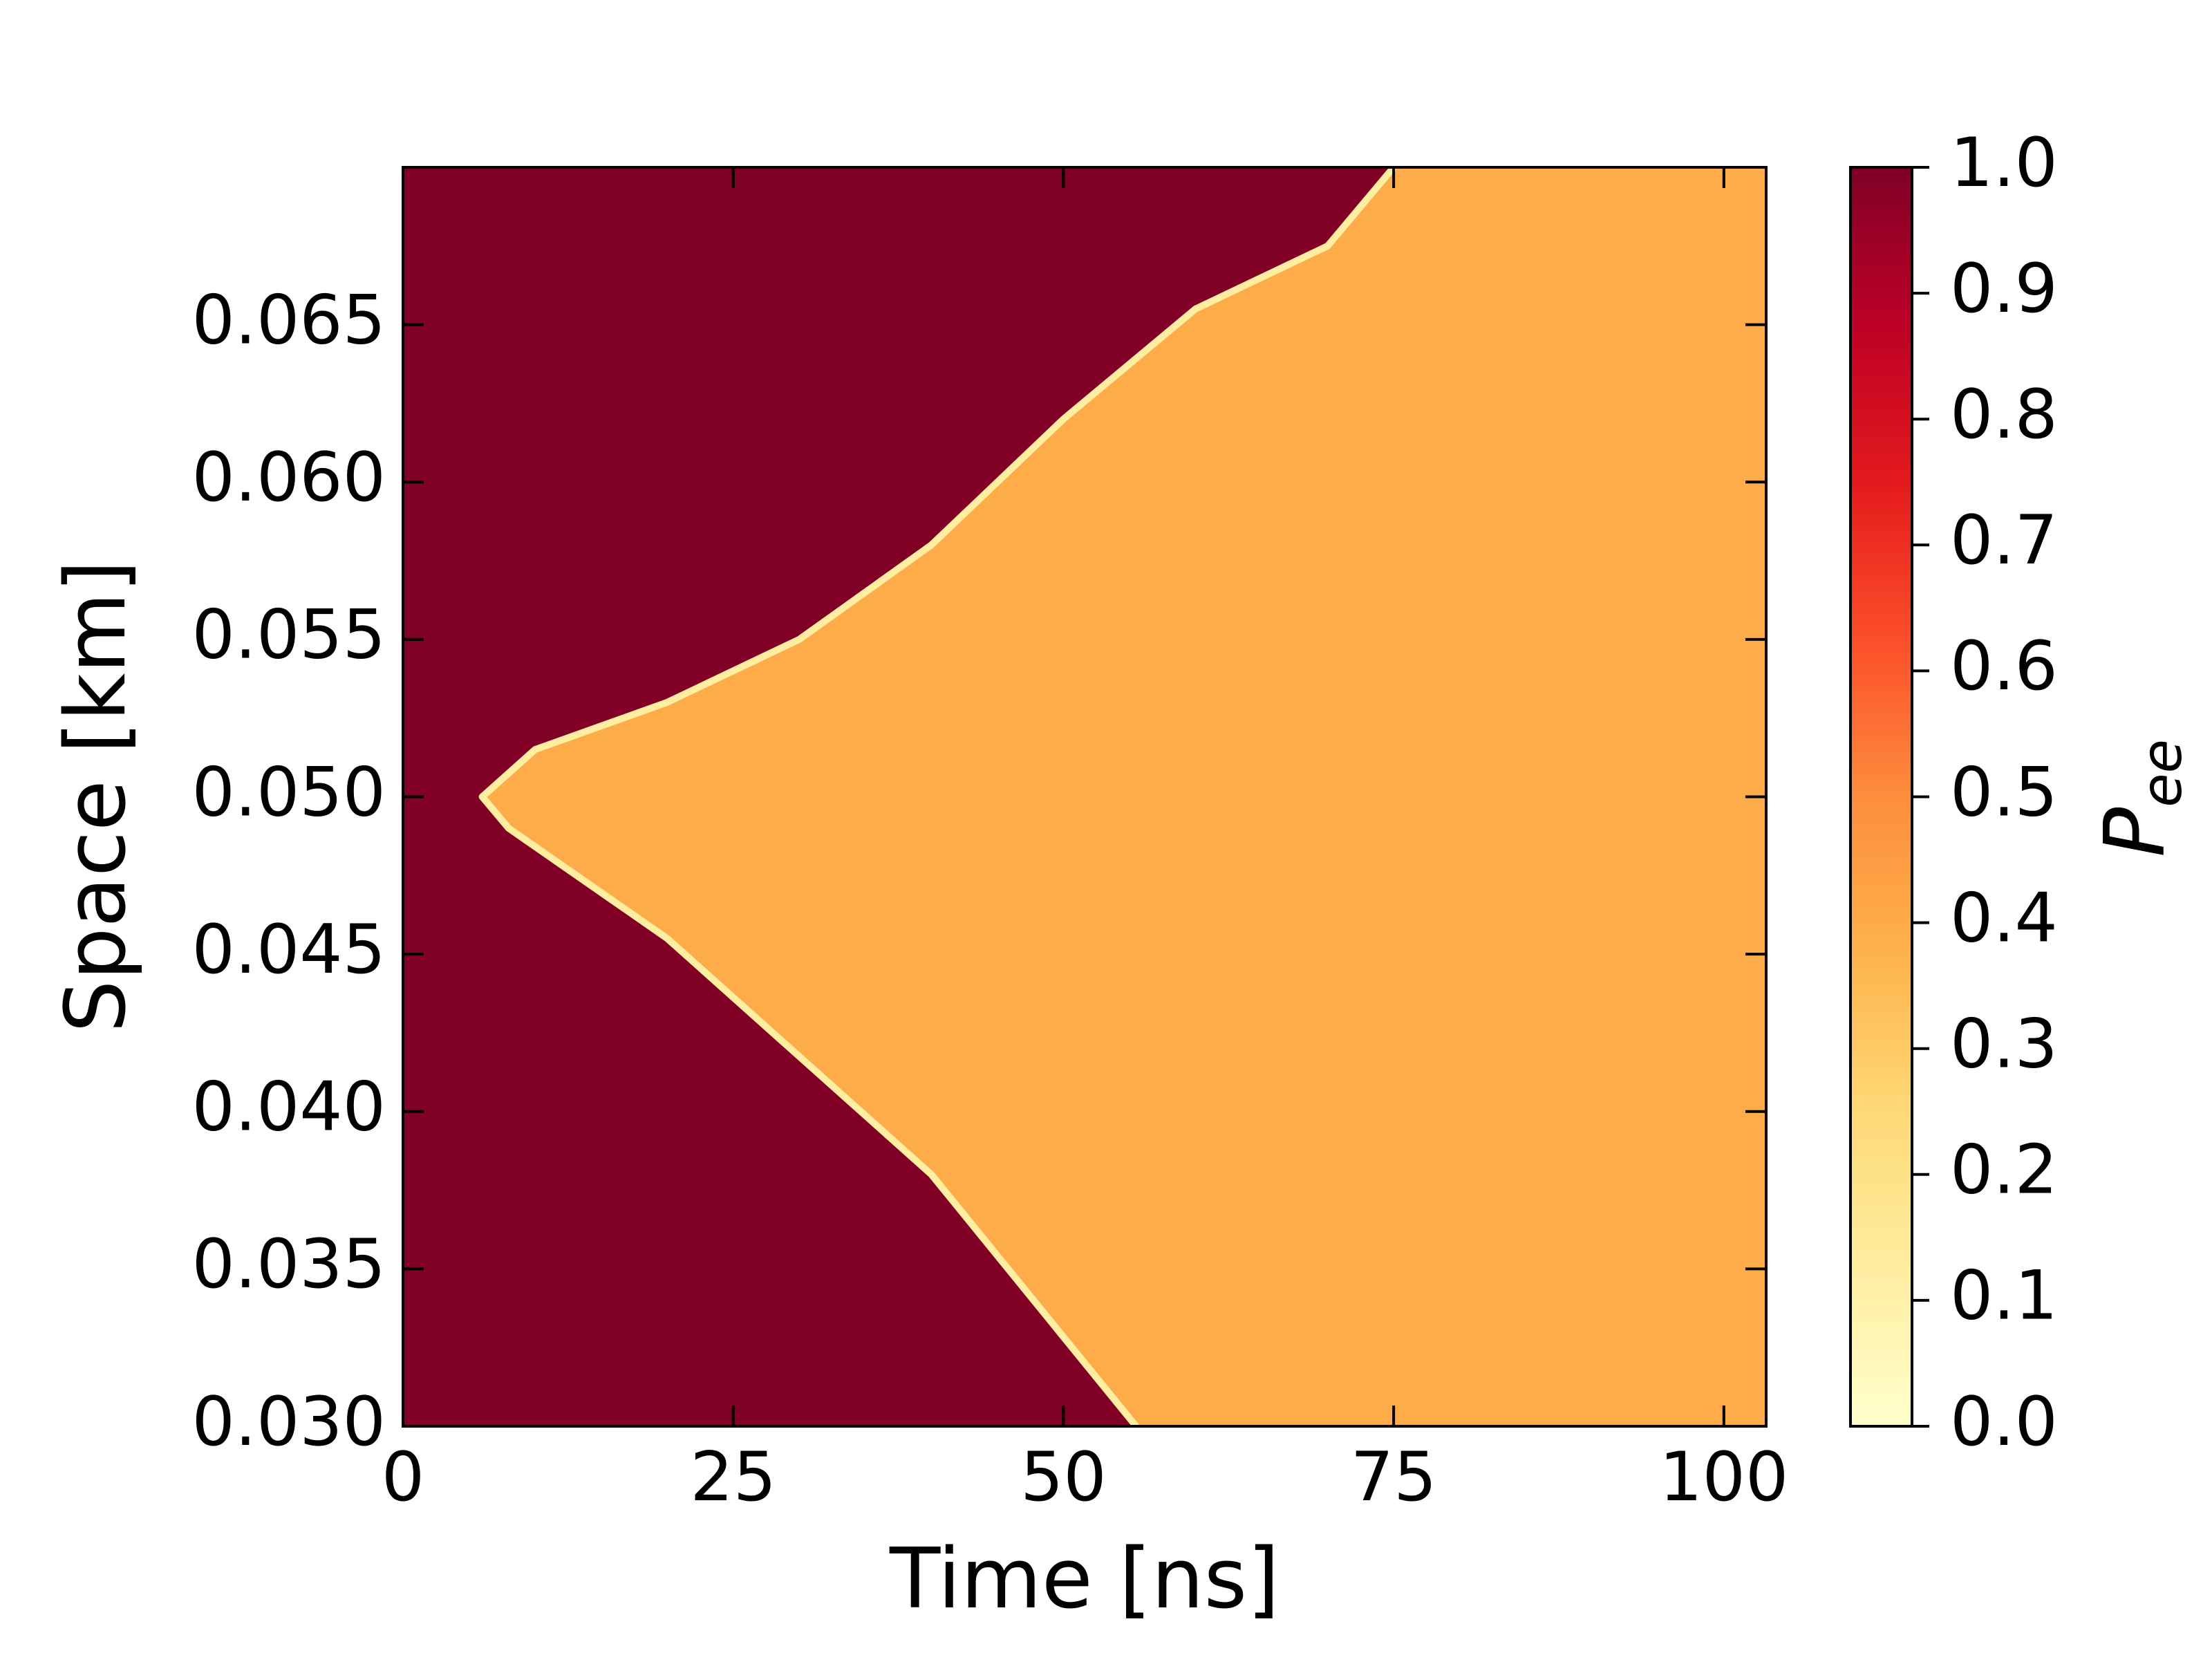 This screenshot has width=2212, height=1662. What do you see at coordinates (289, 793) in the screenshot?
I see `y-tick-label: 0.050` at bounding box center [289, 793].